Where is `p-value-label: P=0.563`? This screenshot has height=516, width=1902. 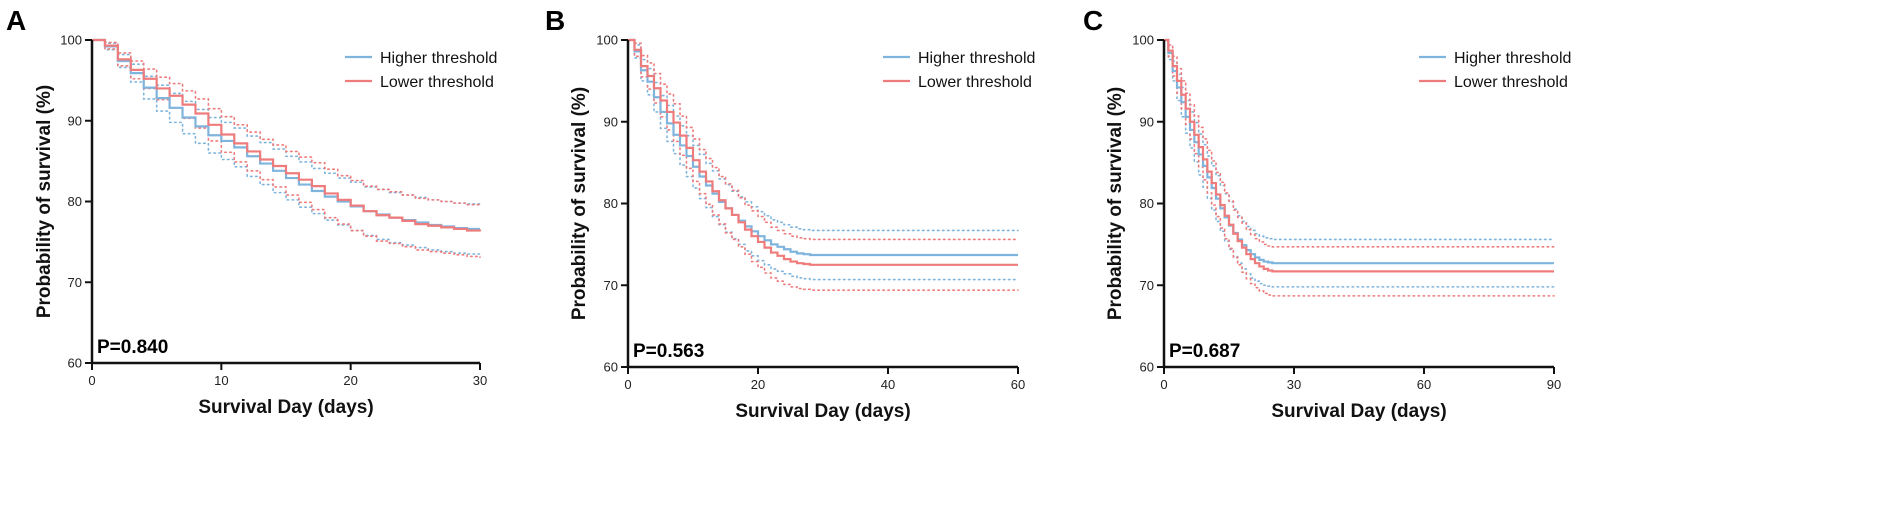 p-value-label: P=0.563 is located at coordinates (668, 351).